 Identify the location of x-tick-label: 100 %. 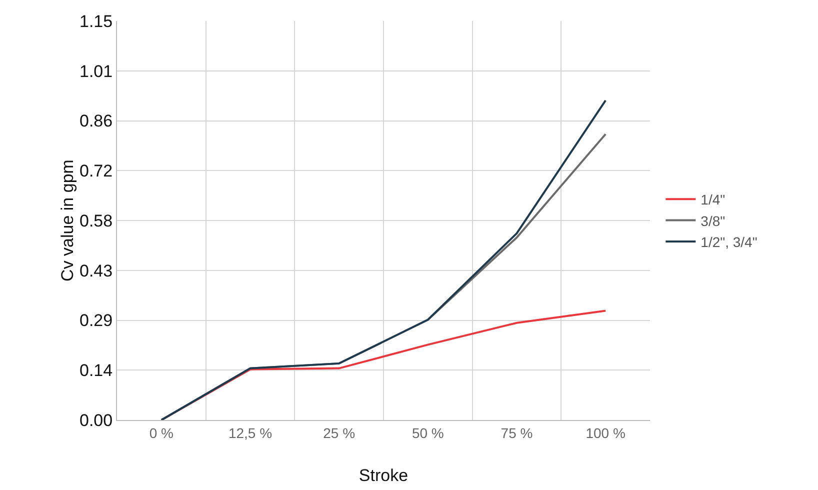
(606, 432).